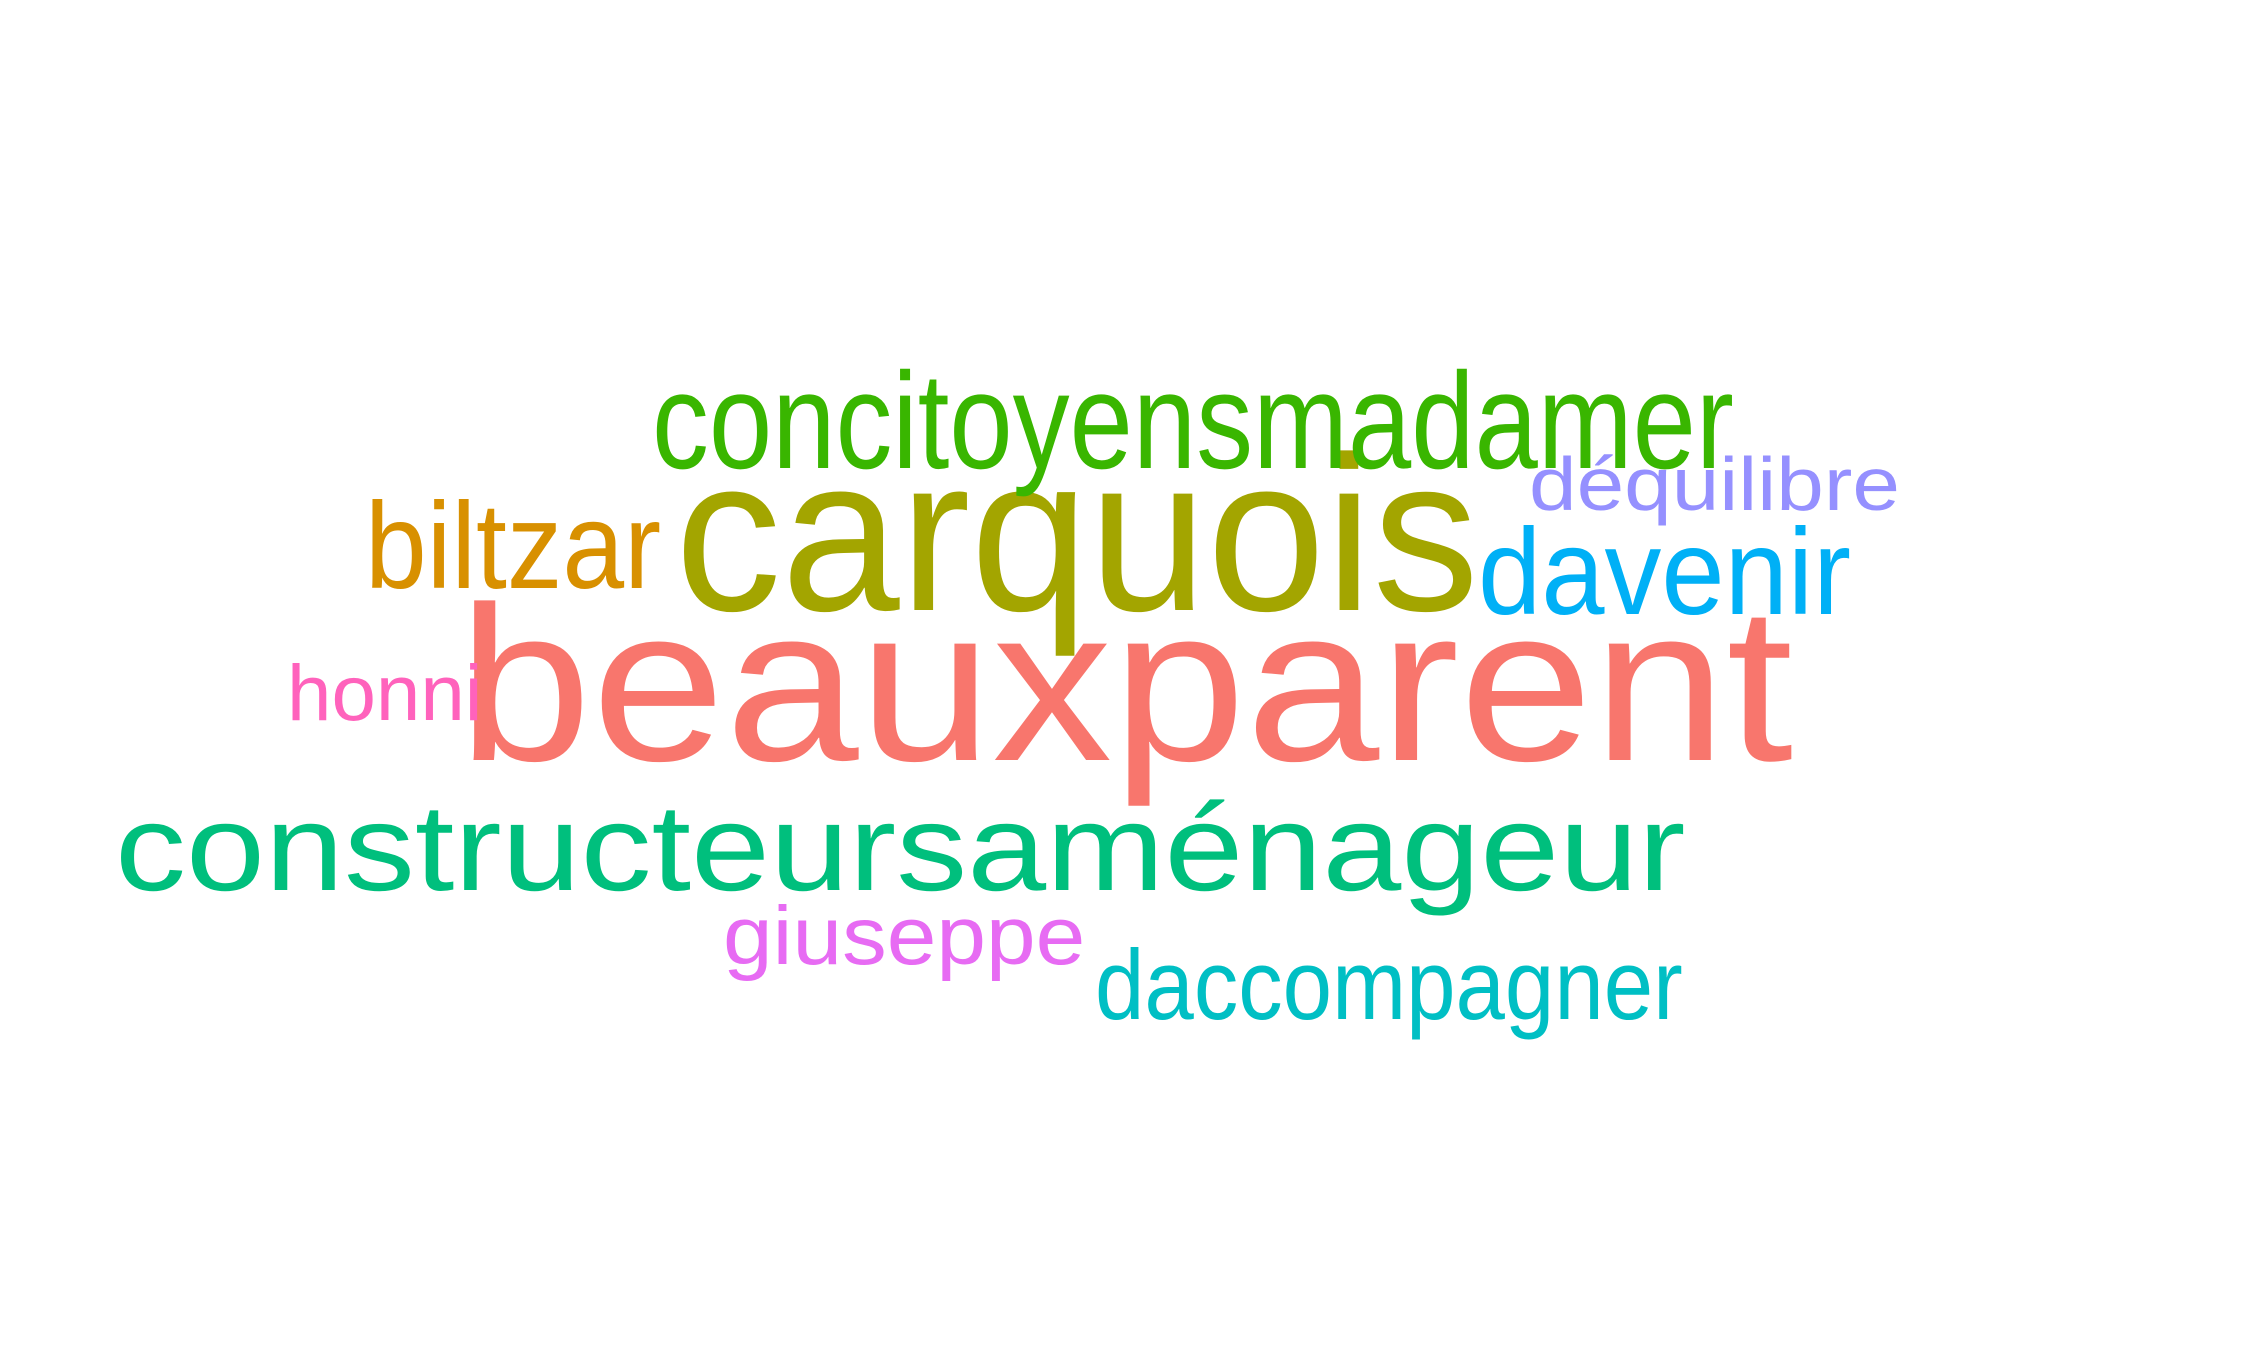 This screenshot has width=2246, height=1350. What do you see at coordinates (1125, 684) in the screenshot?
I see `word-beauxparent: beauxparent` at bounding box center [1125, 684].